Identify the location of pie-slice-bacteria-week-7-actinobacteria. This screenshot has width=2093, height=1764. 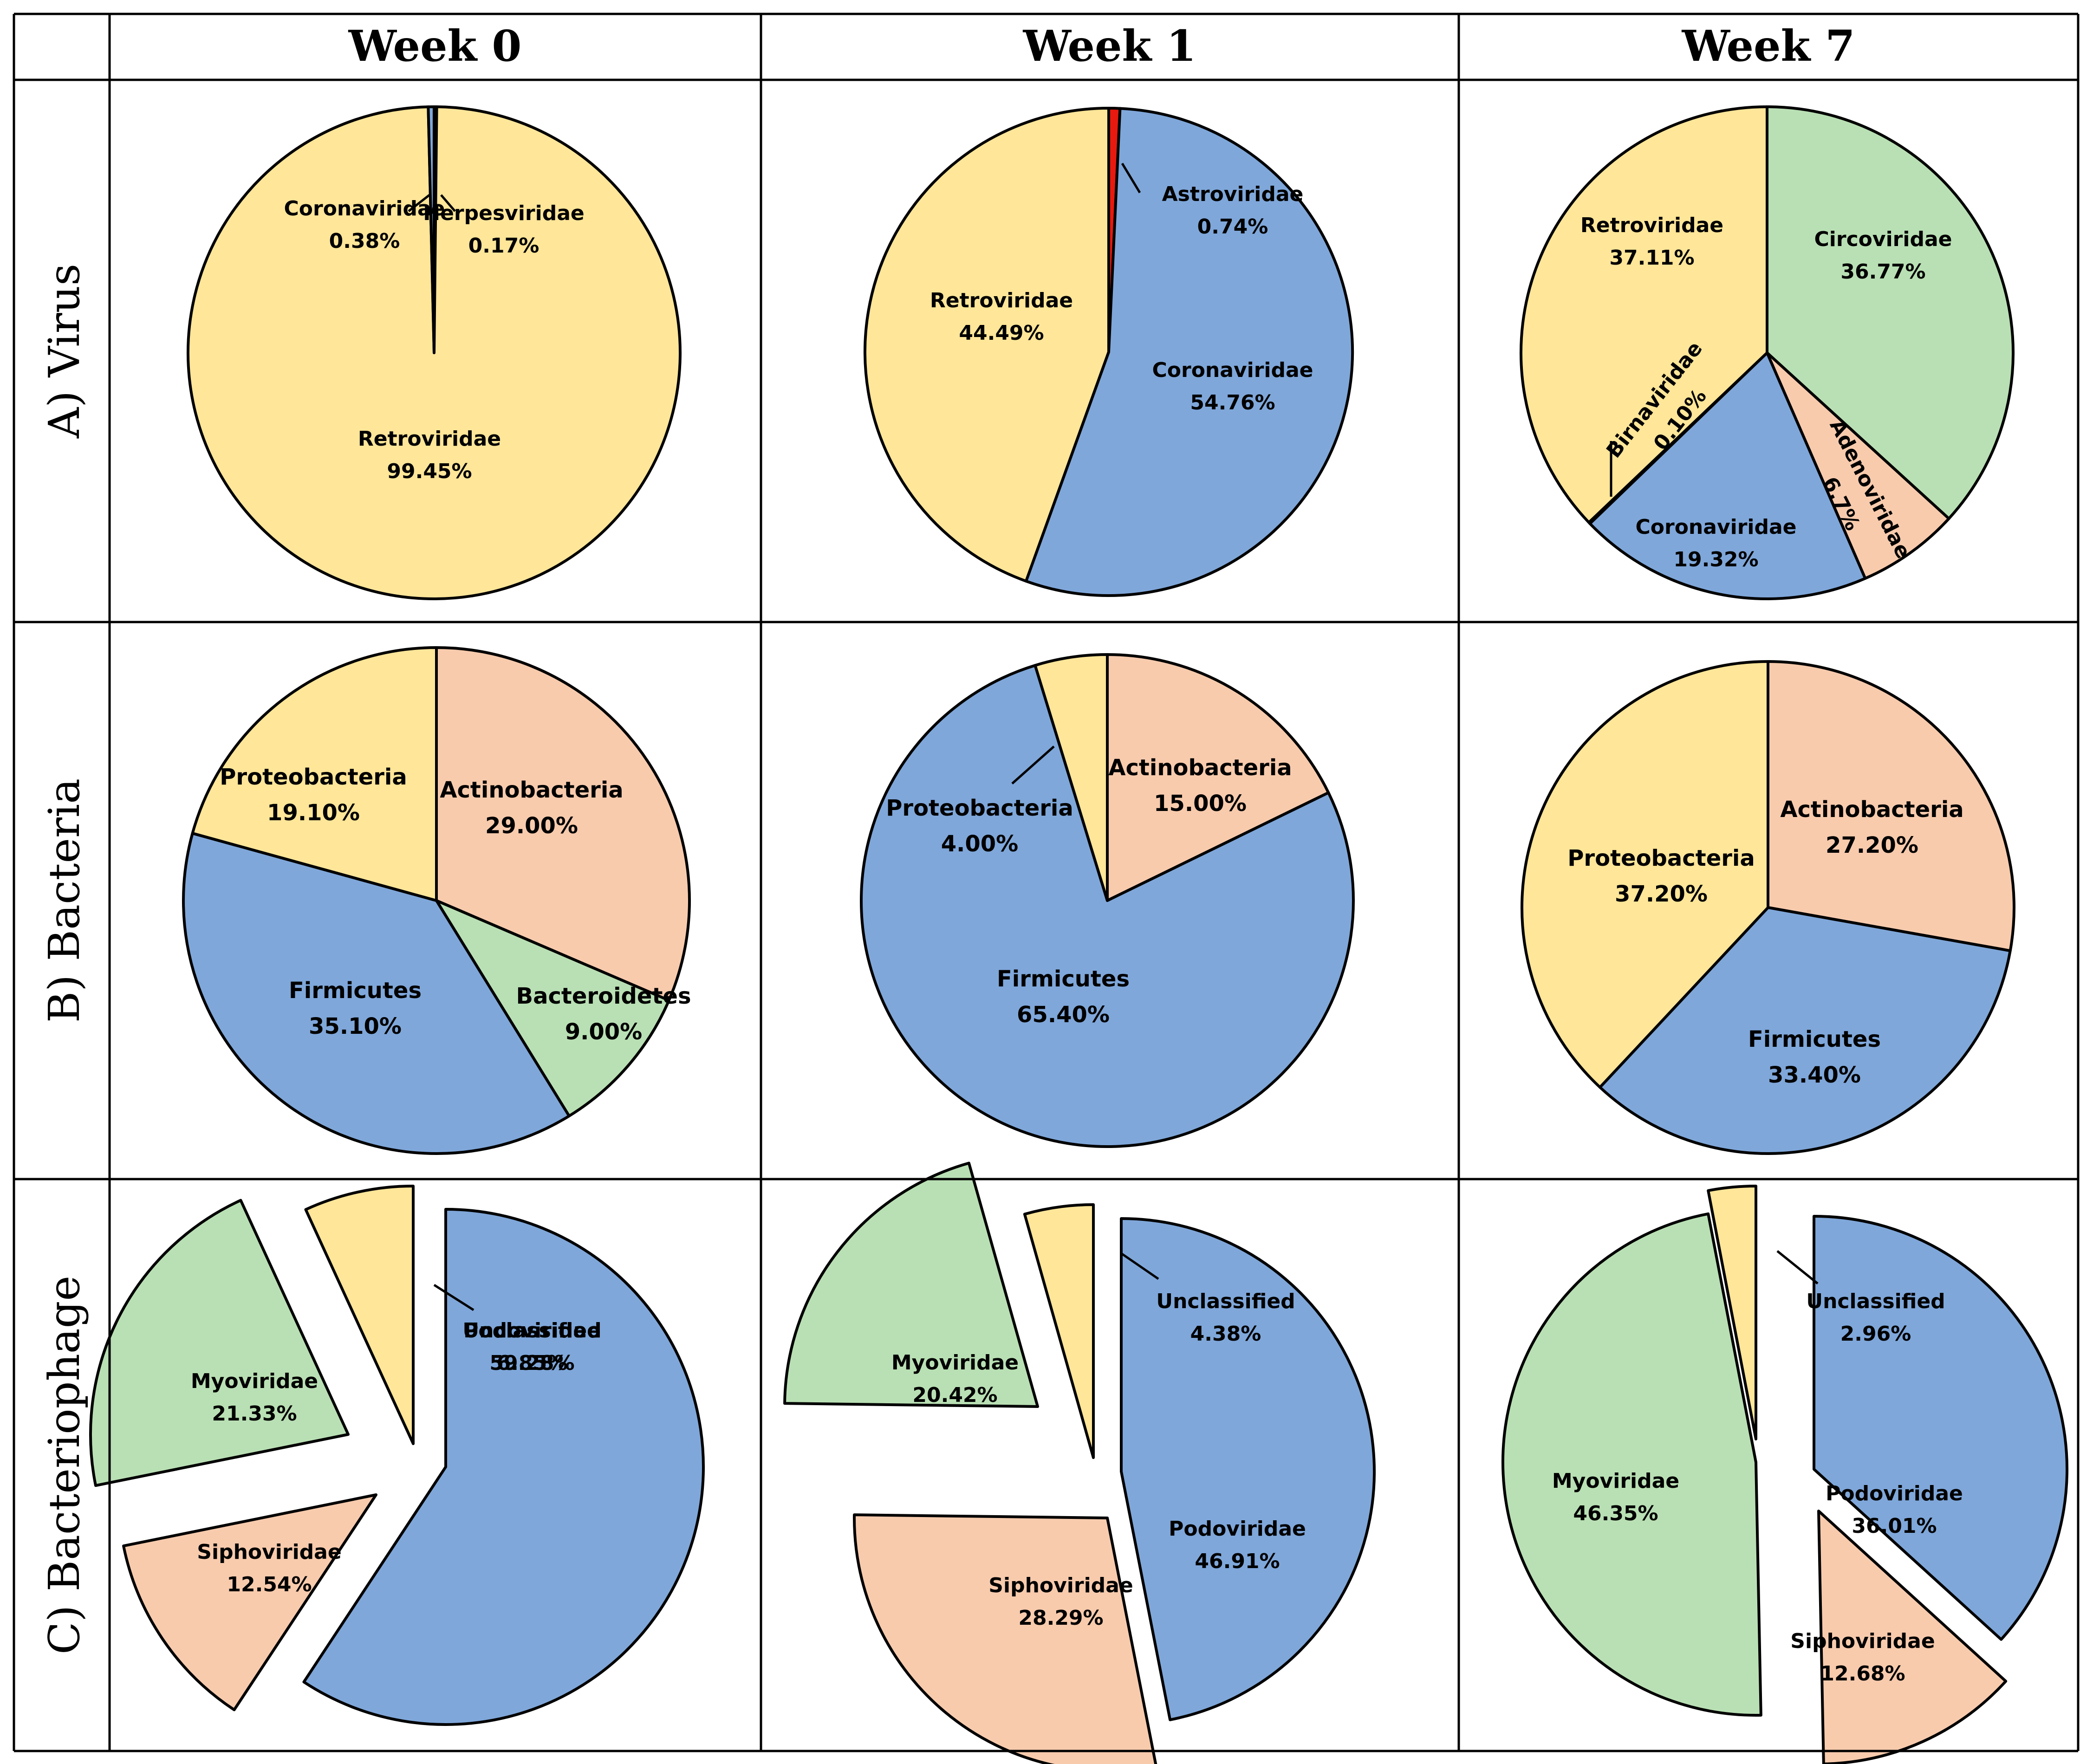
(1891, 806).